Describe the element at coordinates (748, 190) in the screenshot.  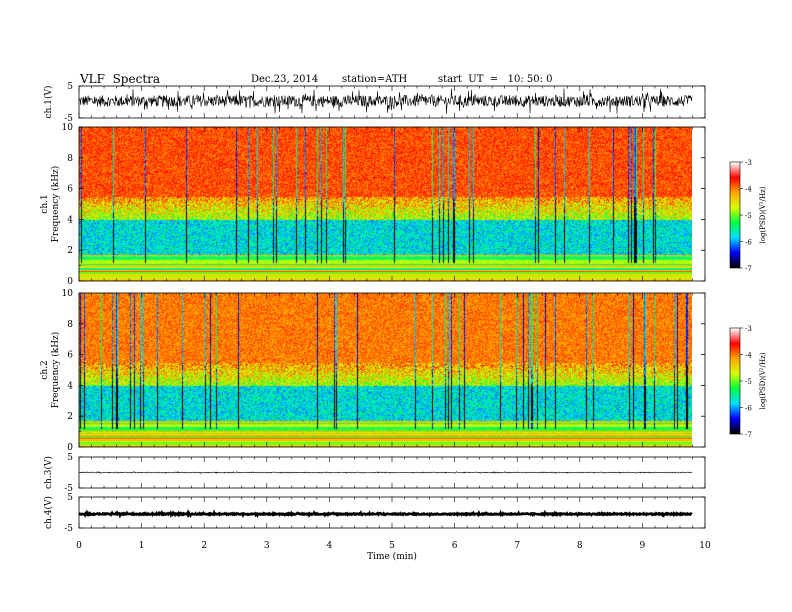
I see `colorbar-tick-label-ch1-1: -4` at that location.